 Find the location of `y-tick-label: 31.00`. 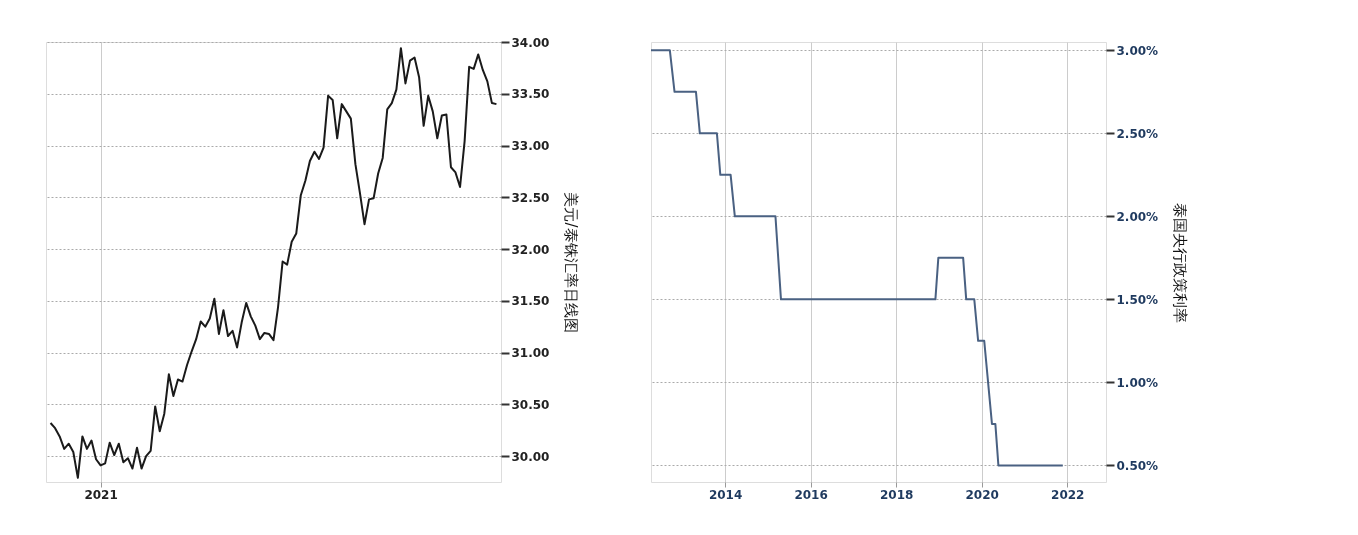

y-tick-label: 31.00 is located at coordinates (530, 353).